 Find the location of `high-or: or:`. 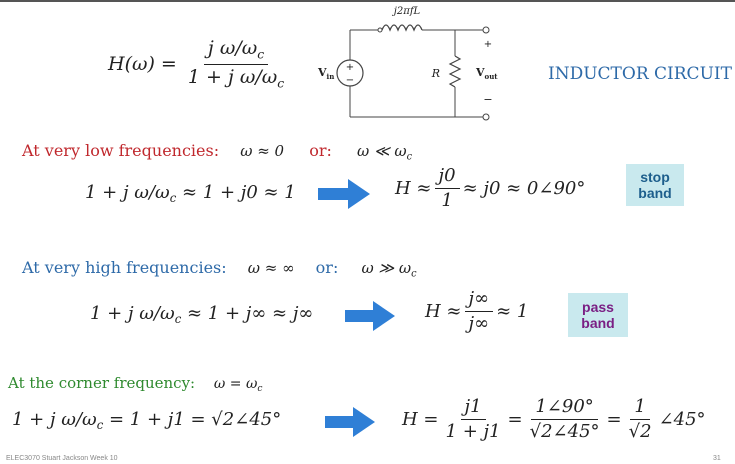

high-or: or: is located at coordinates (327, 267).